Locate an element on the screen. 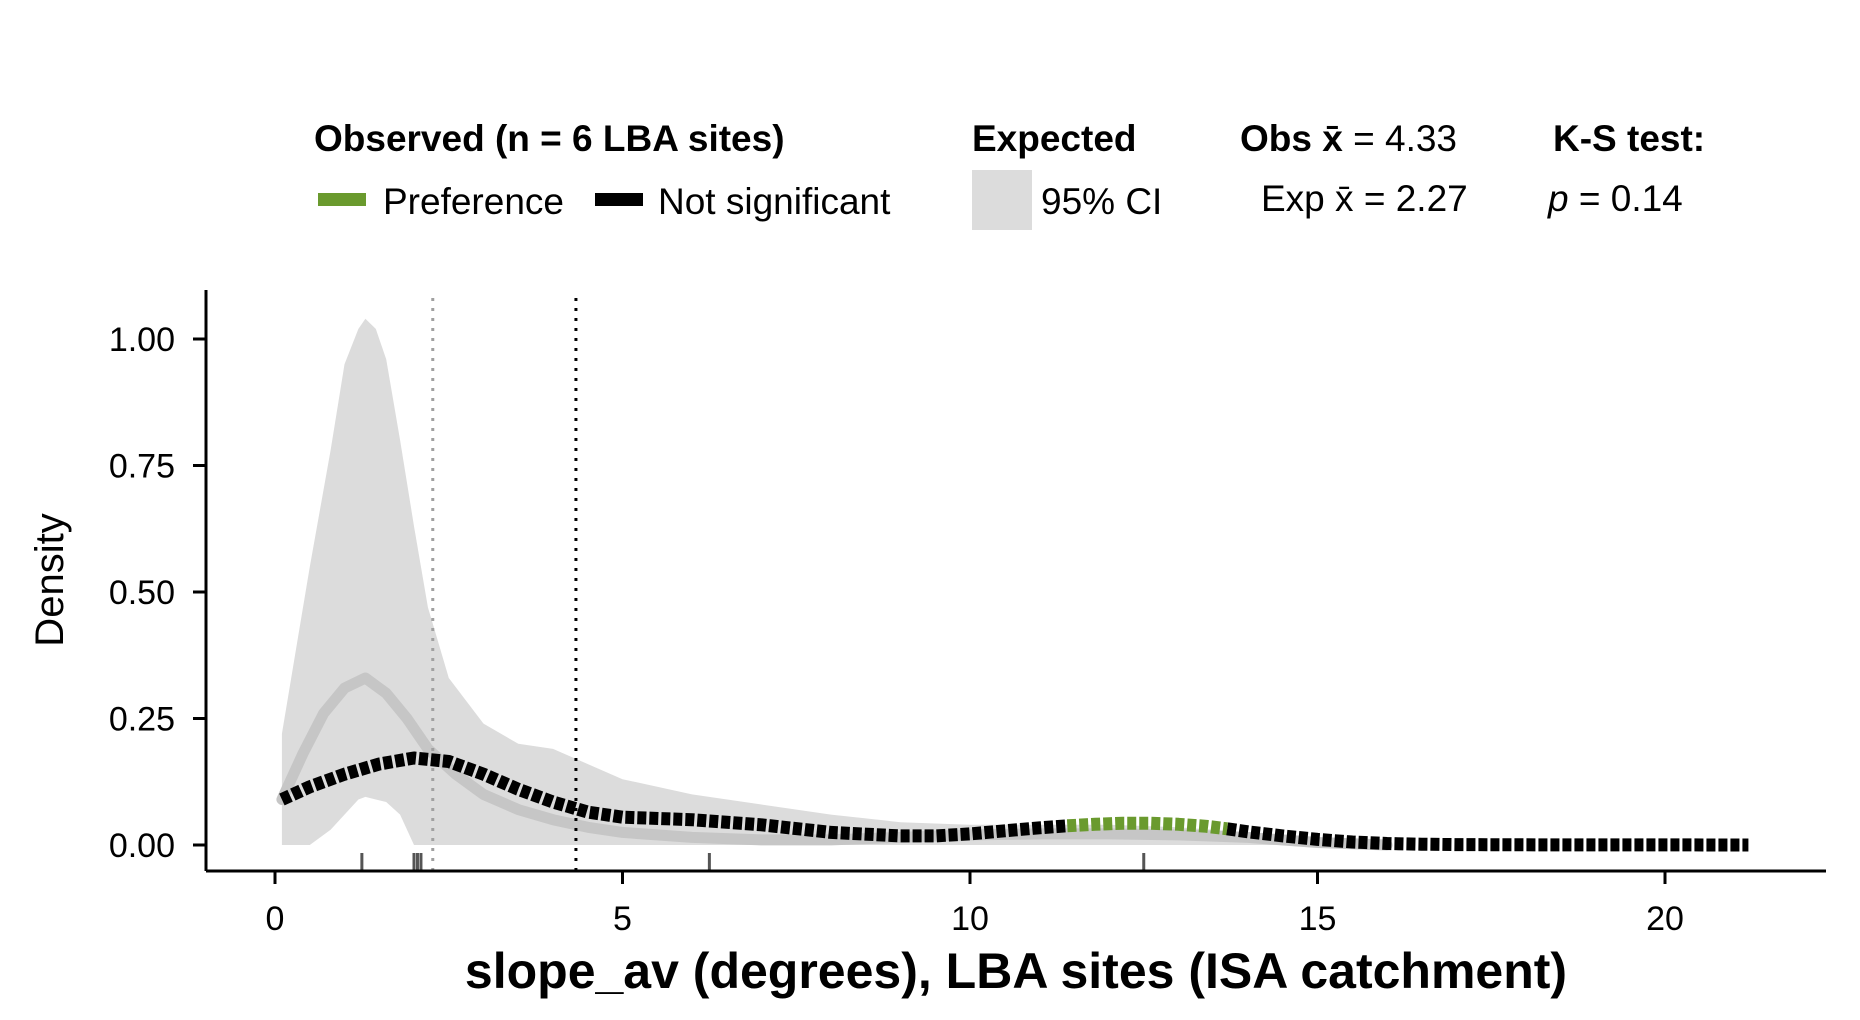 This screenshot has width=1860, height=1020. observed-line-layer is located at coordinates (1014, 801).